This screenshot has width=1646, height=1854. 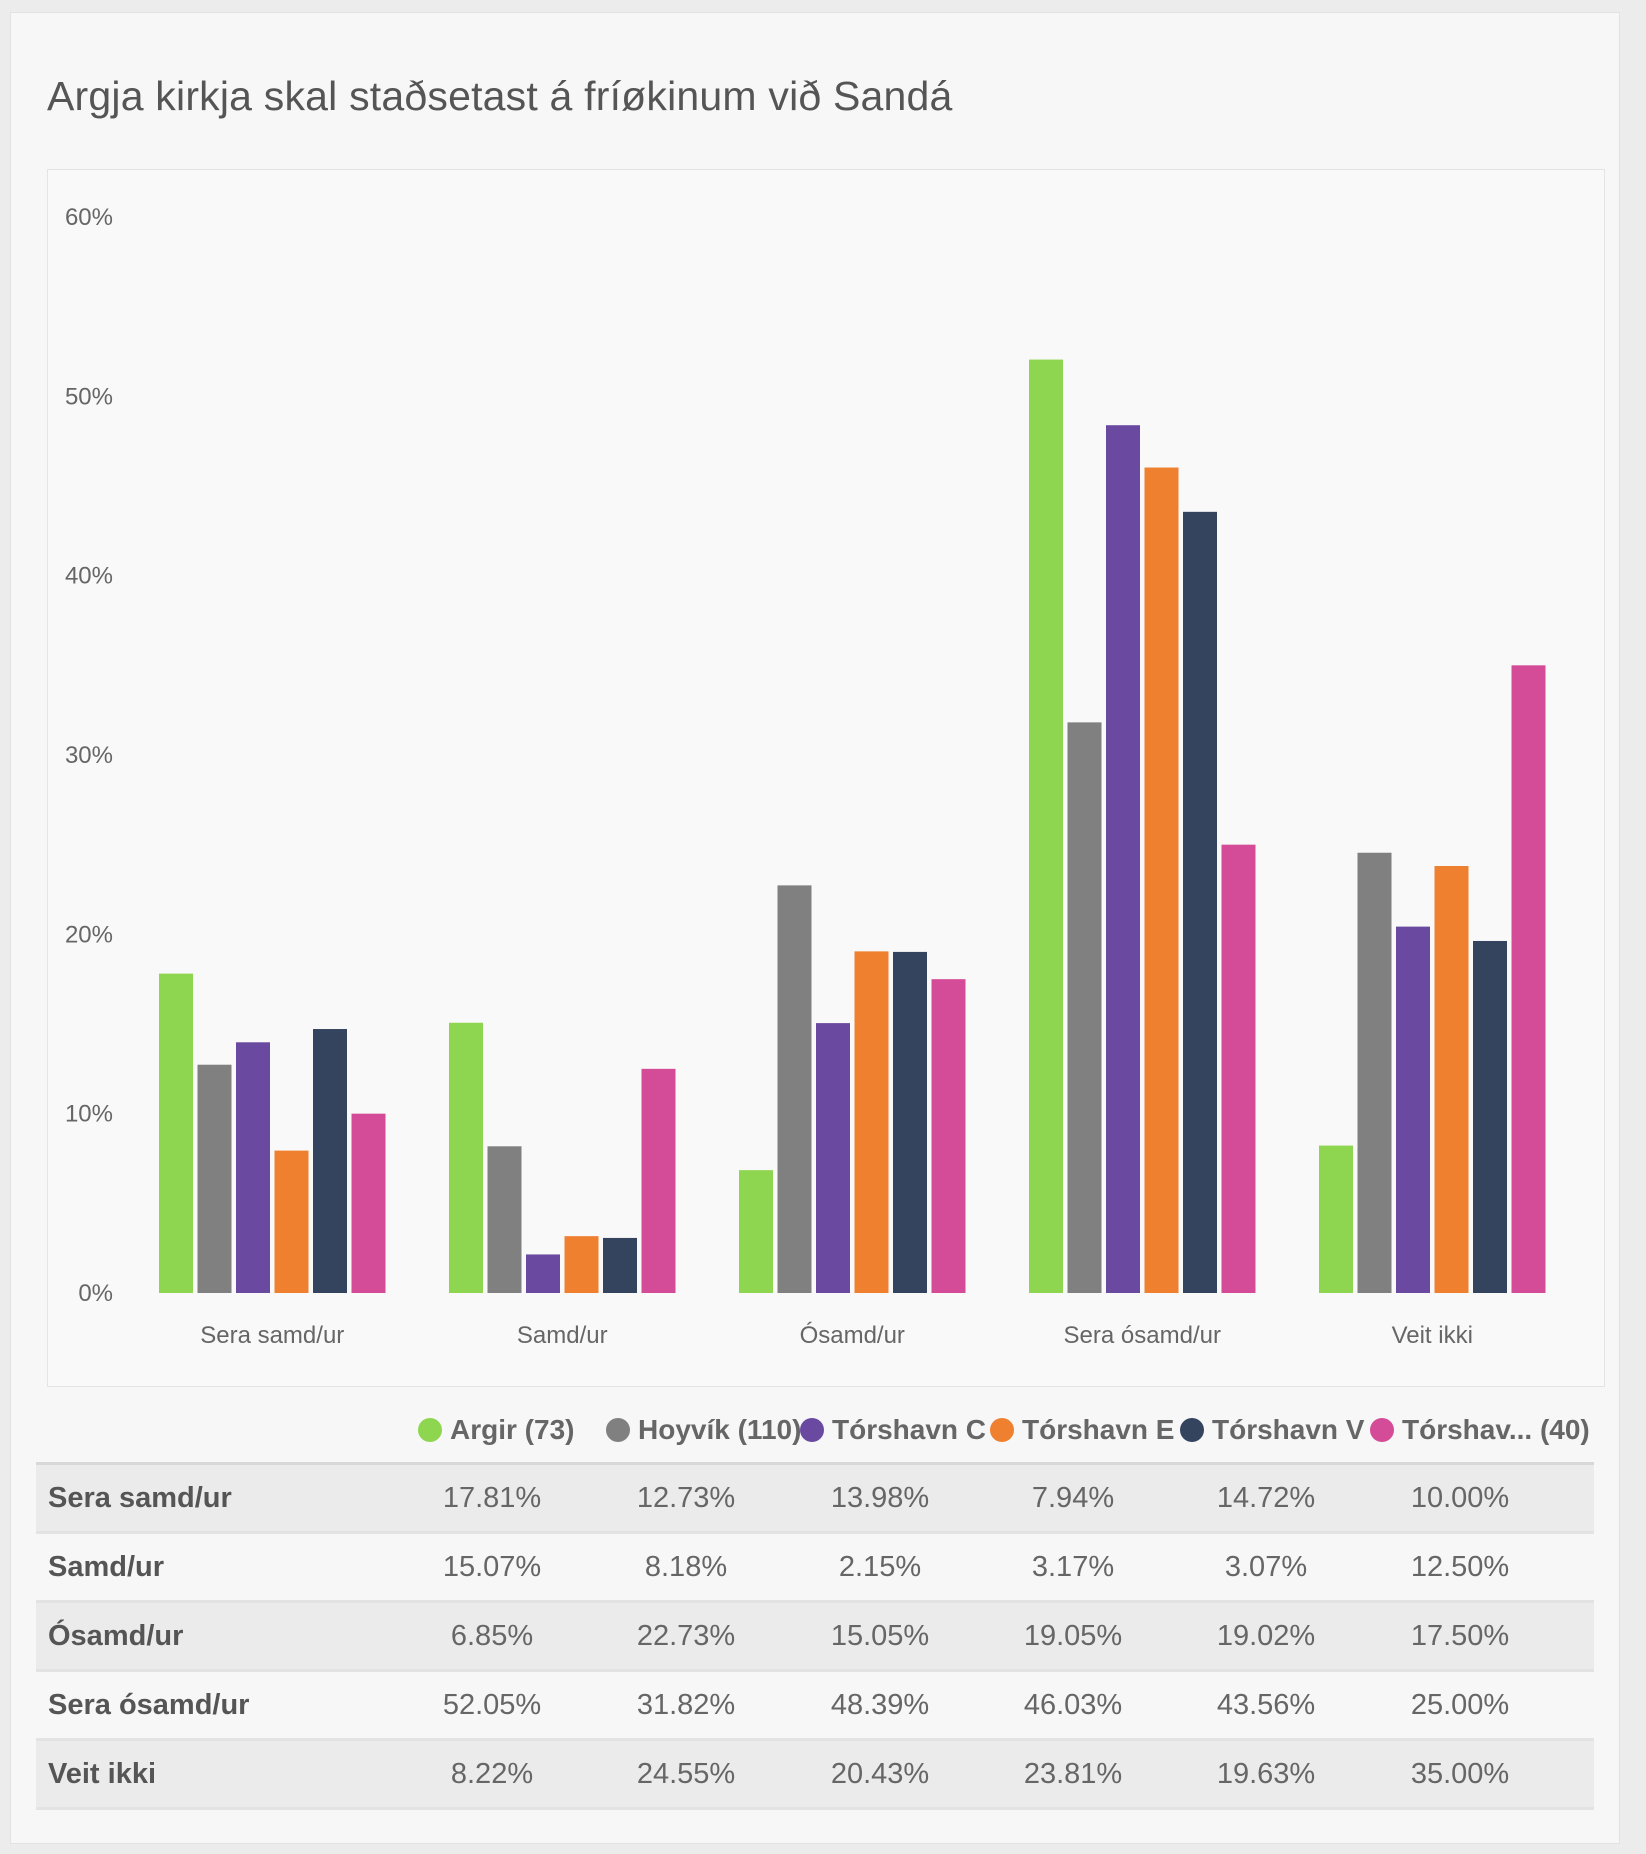 What do you see at coordinates (1073, 1773) in the screenshot?
I see `table-cell: 23.81%` at bounding box center [1073, 1773].